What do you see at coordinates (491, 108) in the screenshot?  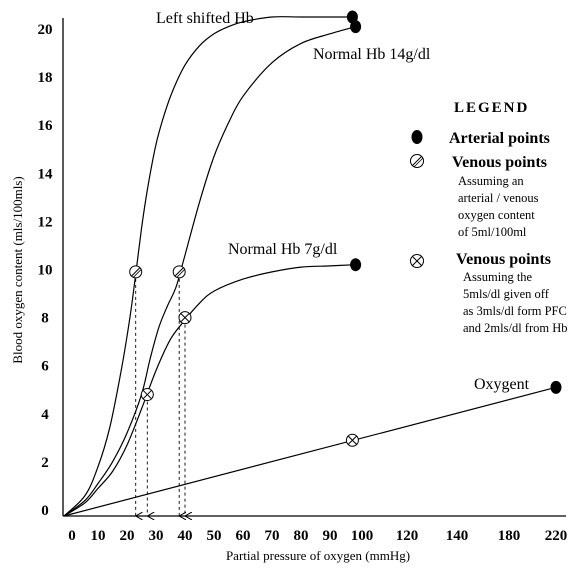 I see `legend-title: LEGEND` at bounding box center [491, 108].